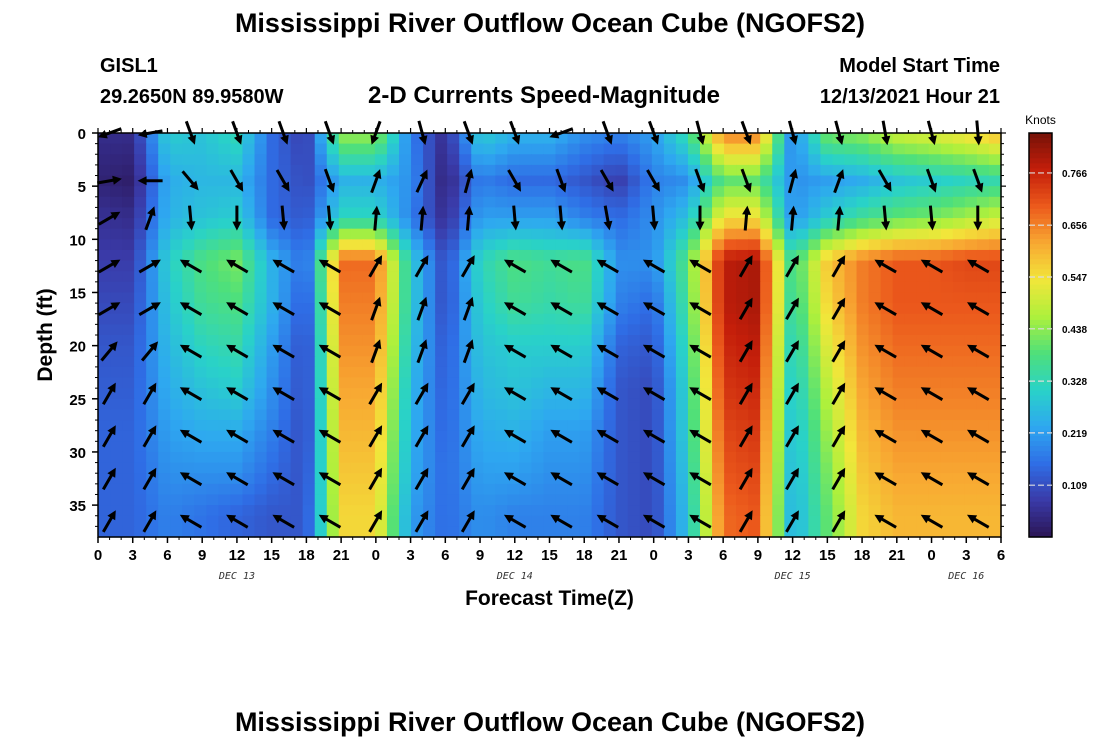  What do you see at coordinates (514, 576) in the screenshot?
I see `date-label: DEC 14` at bounding box center [514, 576].